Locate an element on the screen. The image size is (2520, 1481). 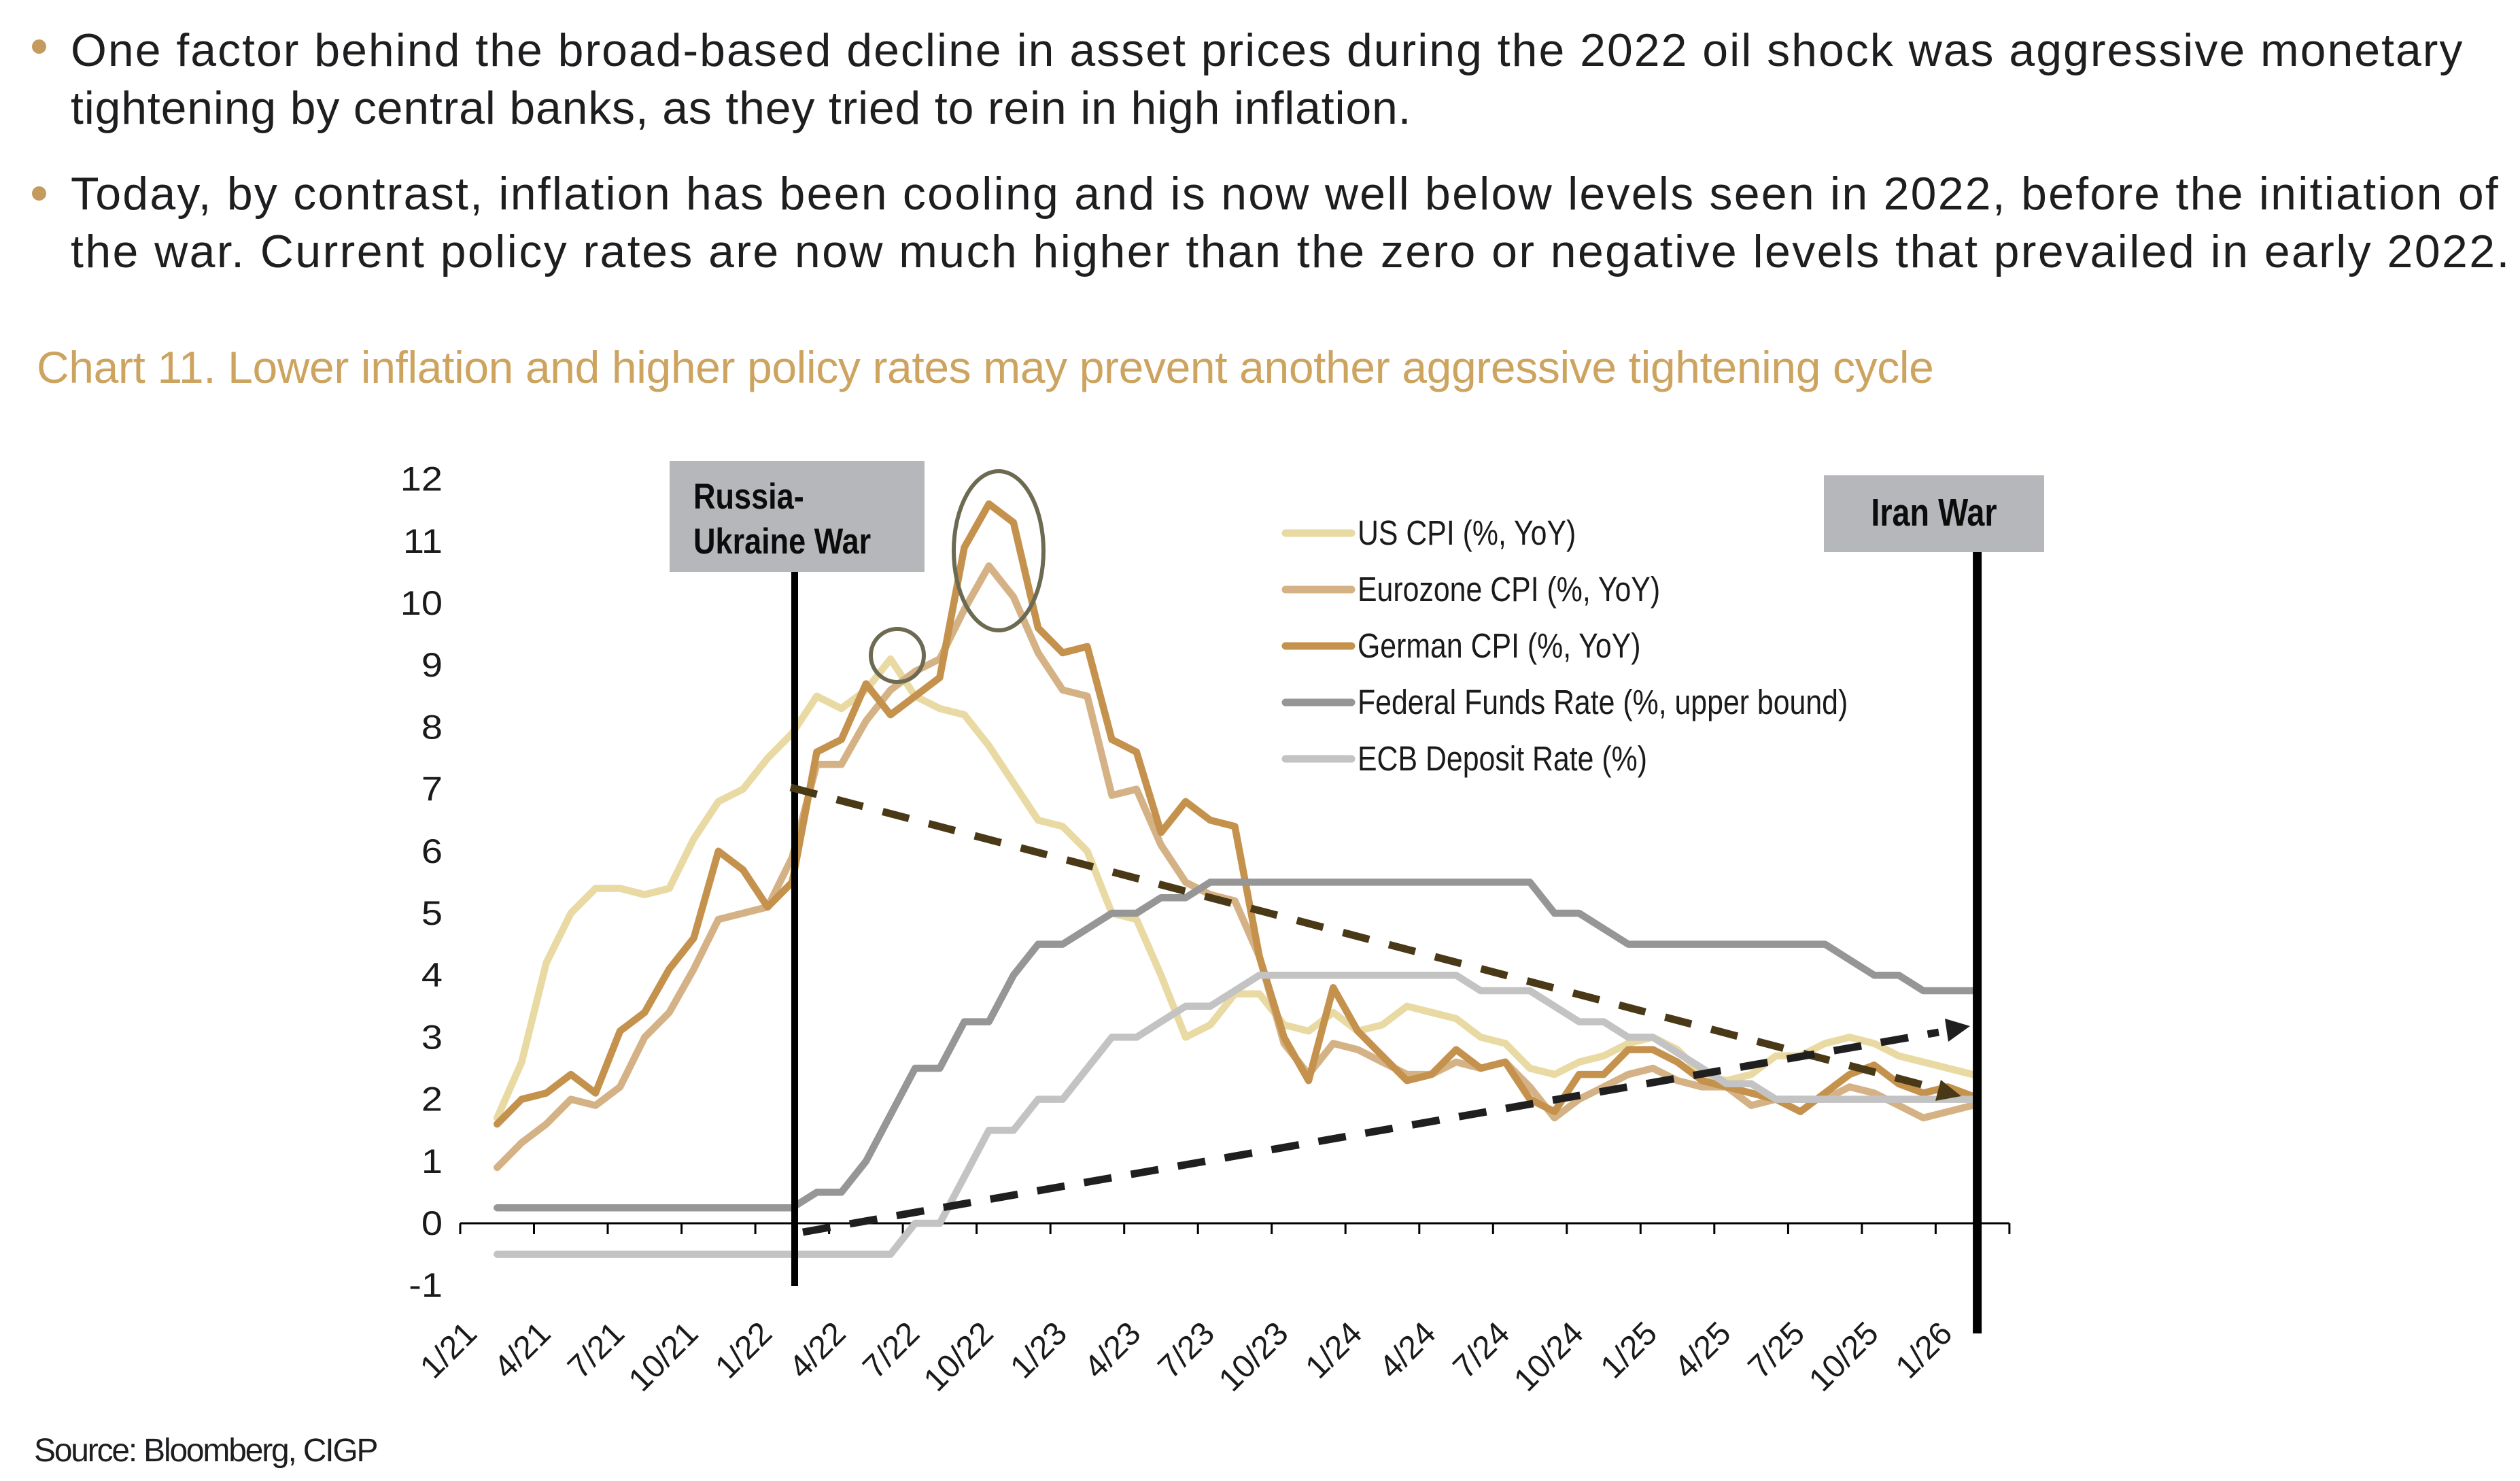
svg-text: 4/24 is located at coordinates (1408, 1350).